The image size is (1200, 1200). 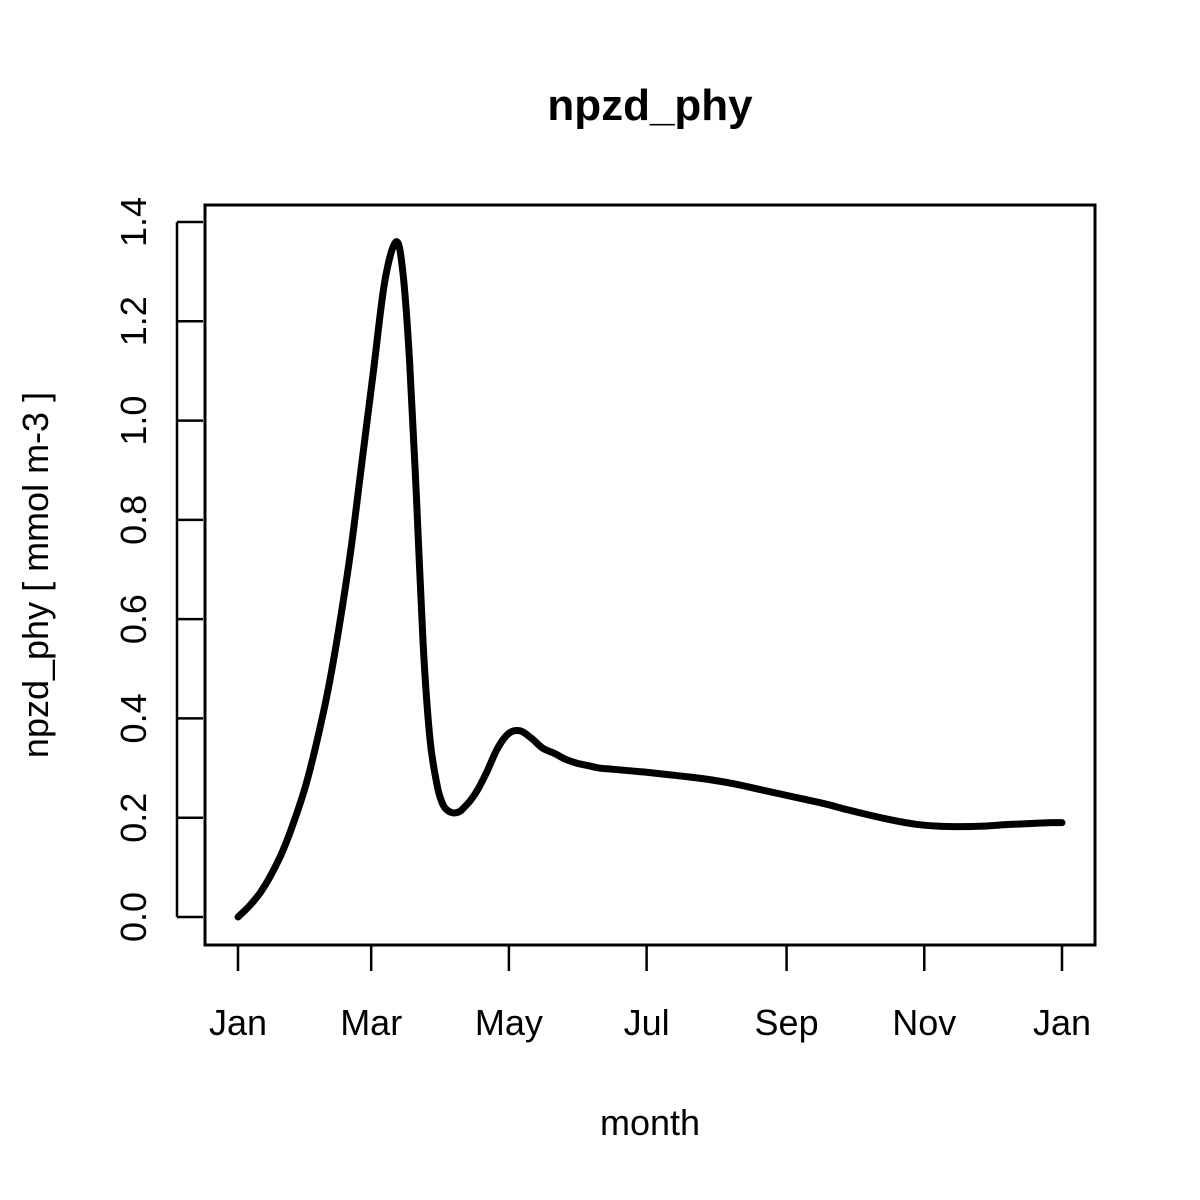 I want to click on y-tick-label: 1.2, so click(x=133, y=321).